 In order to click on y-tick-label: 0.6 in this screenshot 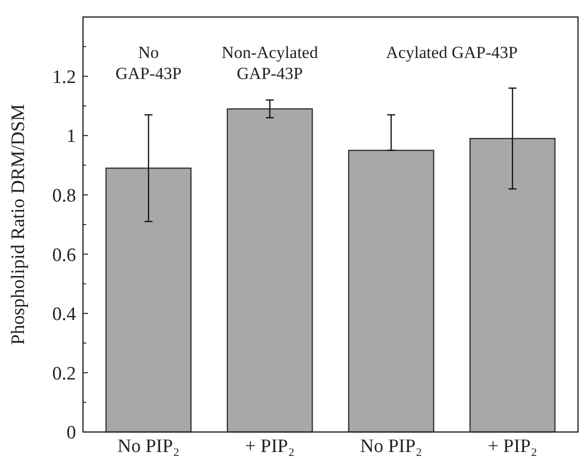, I will do `click(64, 255)`.